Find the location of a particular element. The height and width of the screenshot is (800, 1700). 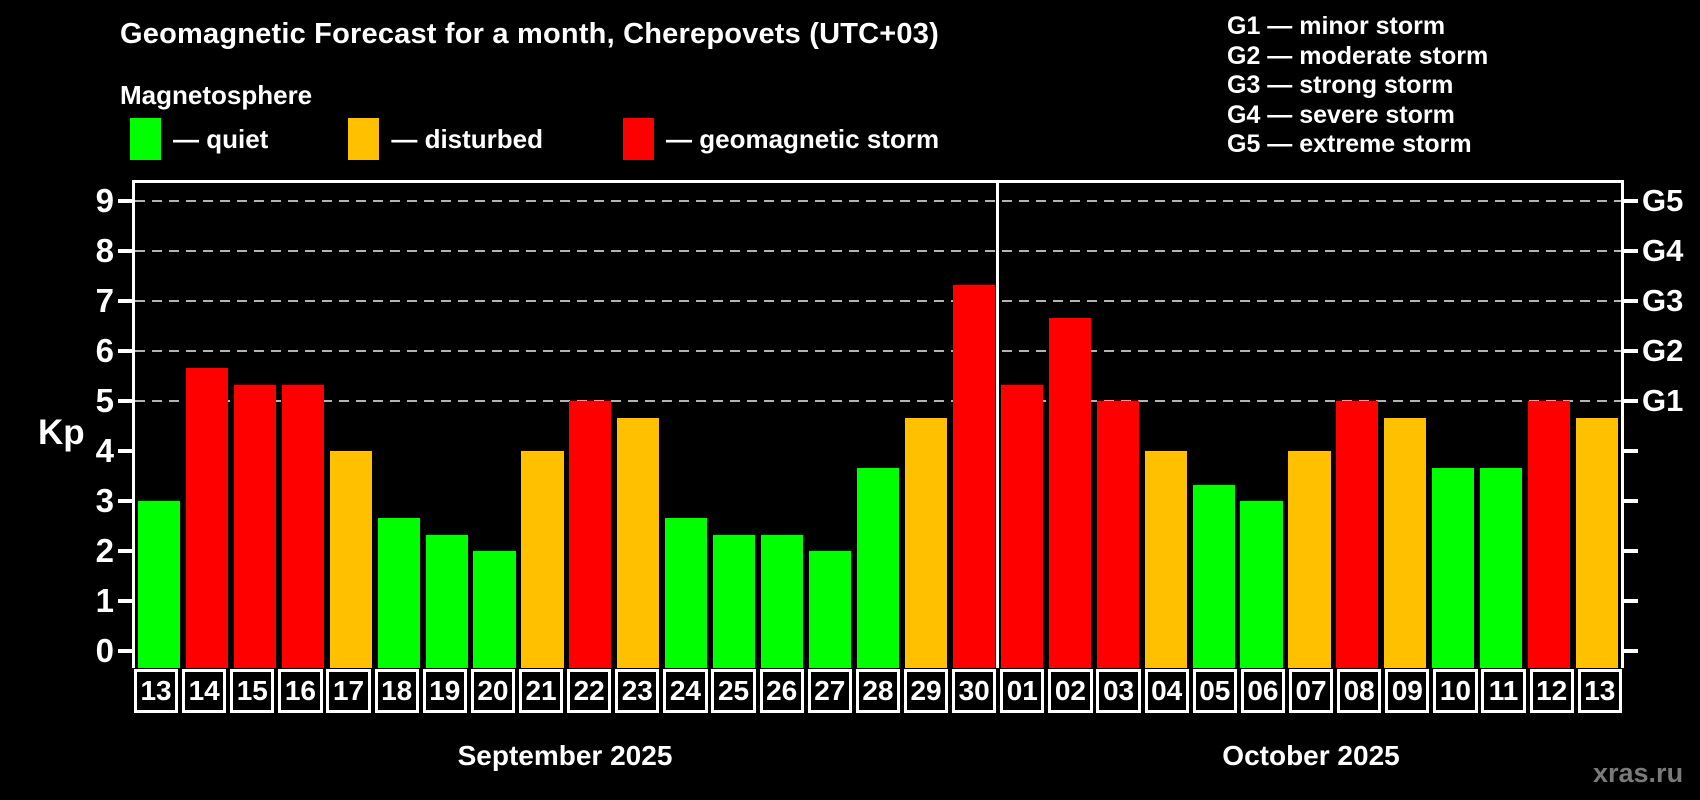

grid-line-kp5 is located at coordinates (878, 401).